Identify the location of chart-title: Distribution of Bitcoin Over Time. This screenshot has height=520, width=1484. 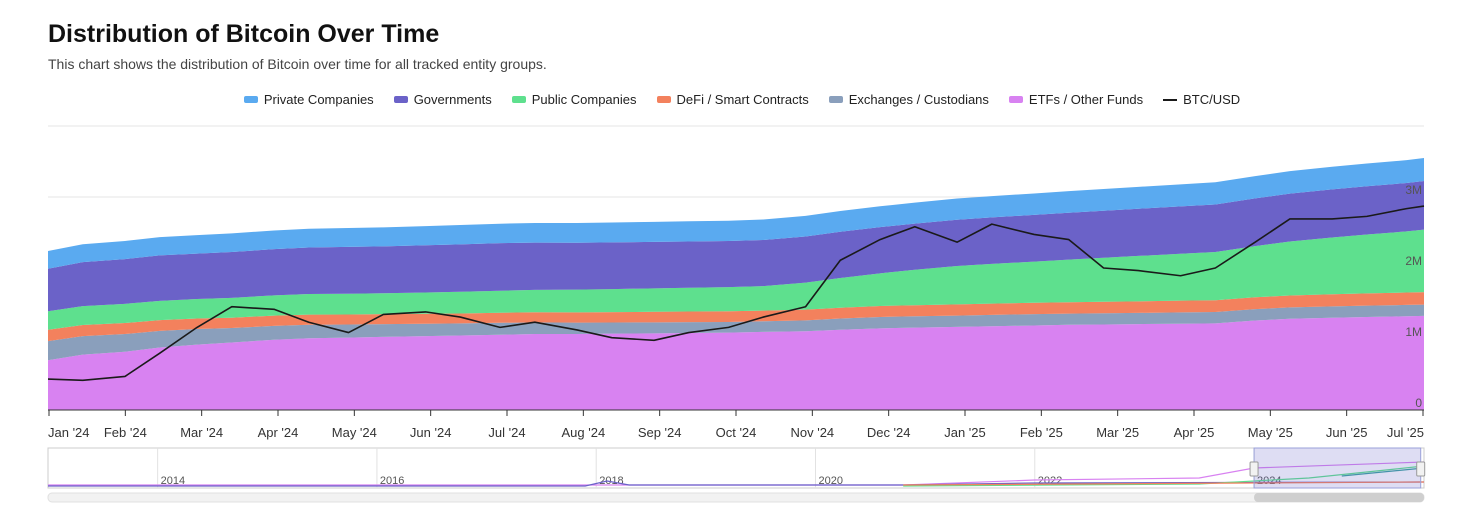
(244, 34).